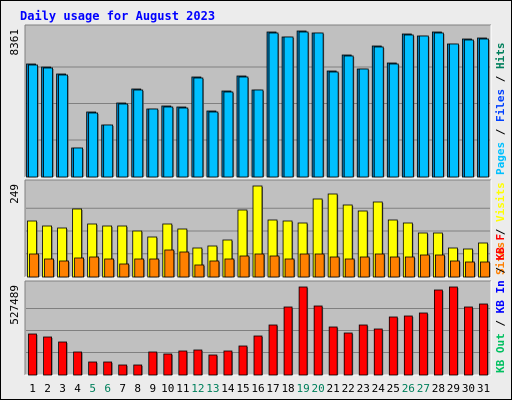  I want to click on chart-title: Daily usage for August 2023, so click(117, 16).